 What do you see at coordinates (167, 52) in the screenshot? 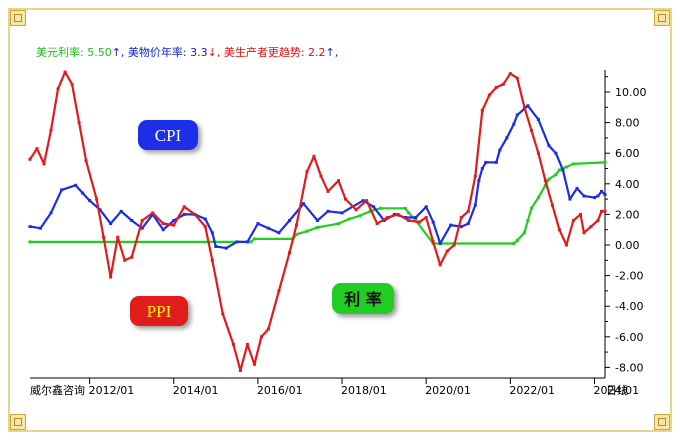
I see `legend-cpi-label: 美物价年率: 3.3` at bounding box center [167, 52].